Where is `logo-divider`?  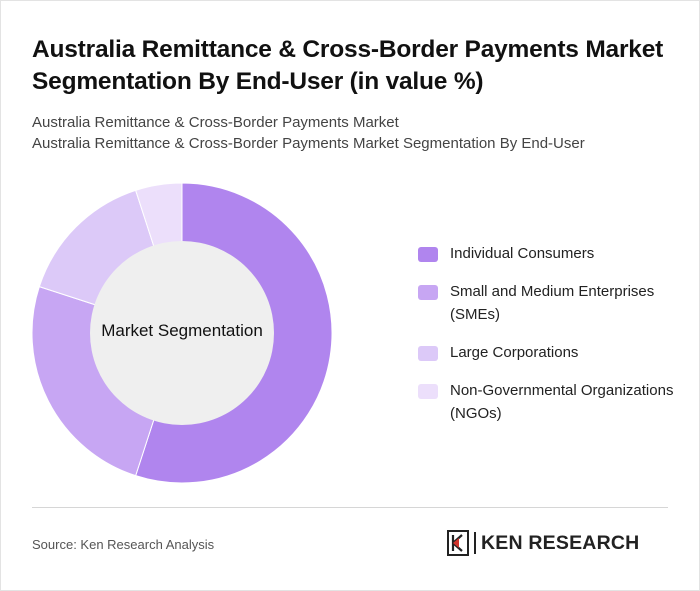 logo-divider is located at coordinates (475, 543).